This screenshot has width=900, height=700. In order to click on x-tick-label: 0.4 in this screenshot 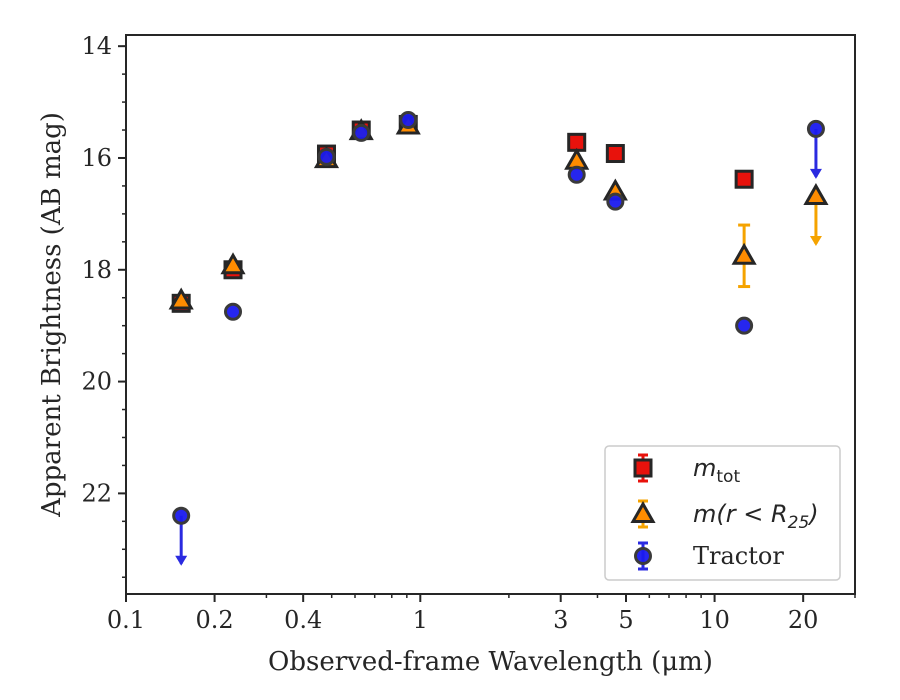, I will do `click(303, 620)`.